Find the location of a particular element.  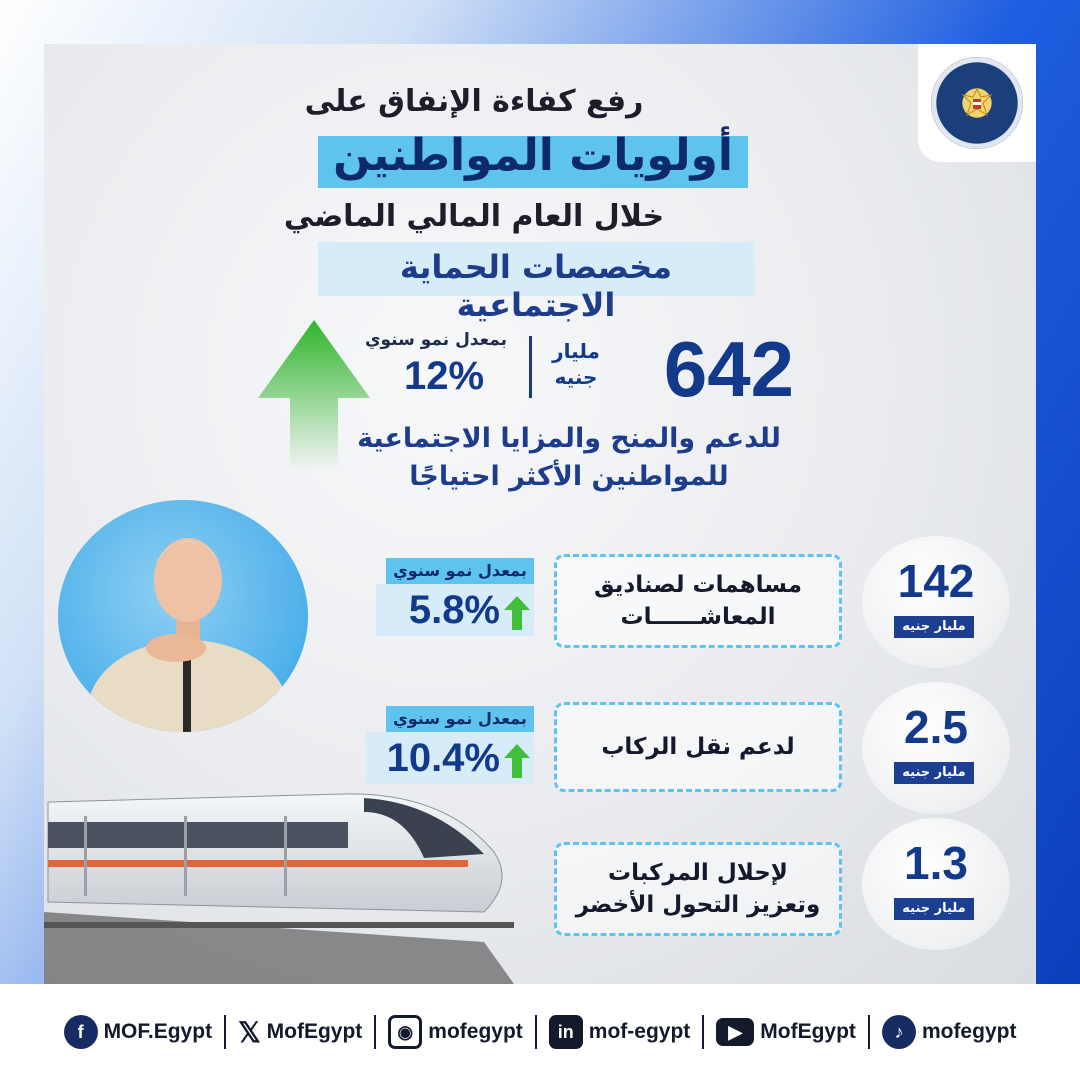

item-label-line-1: لدعم نقل الركاب is located at coordinates (698, 747).